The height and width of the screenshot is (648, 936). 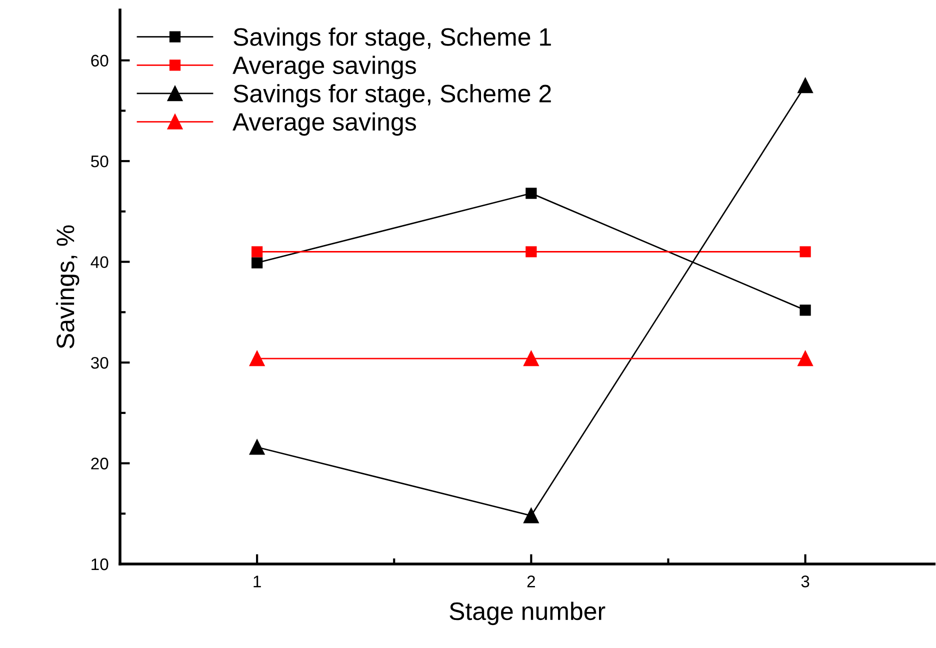 I want to click on y-tick-label: 10, so click(x=100, y=564).